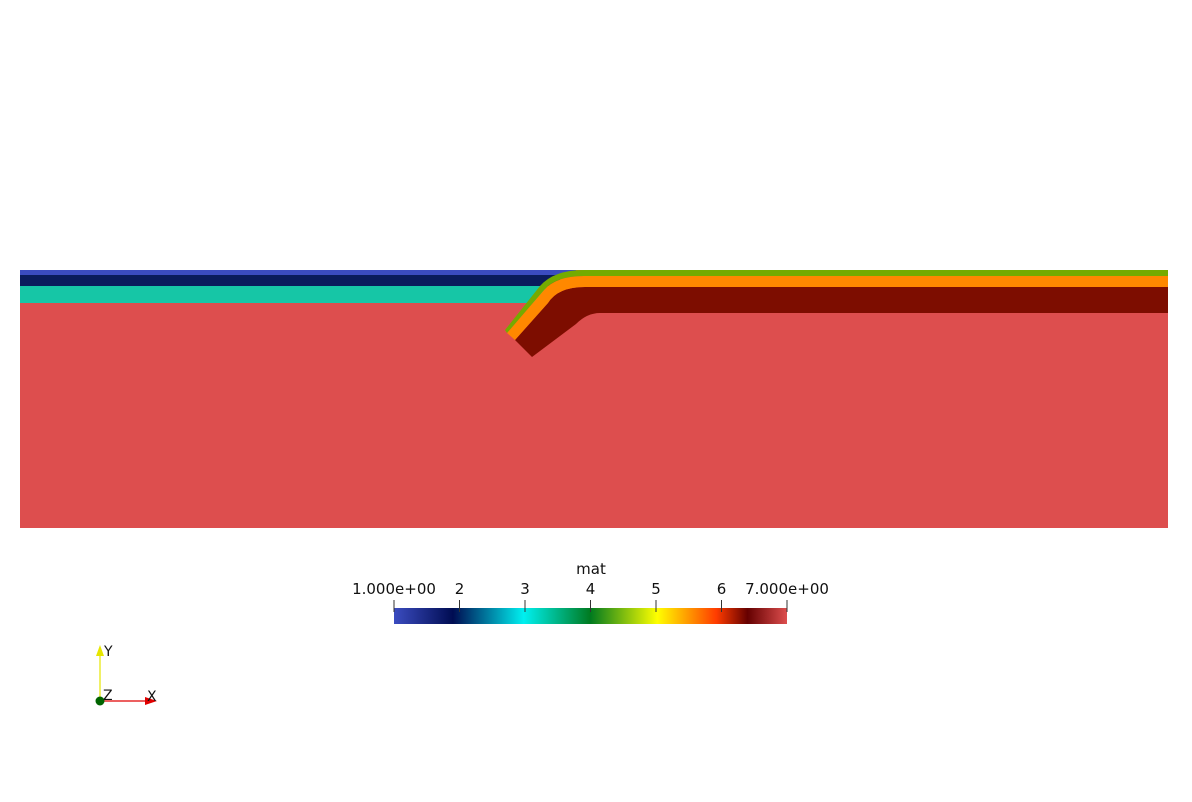  I want to click on layer-mat5, so click(837, 308).